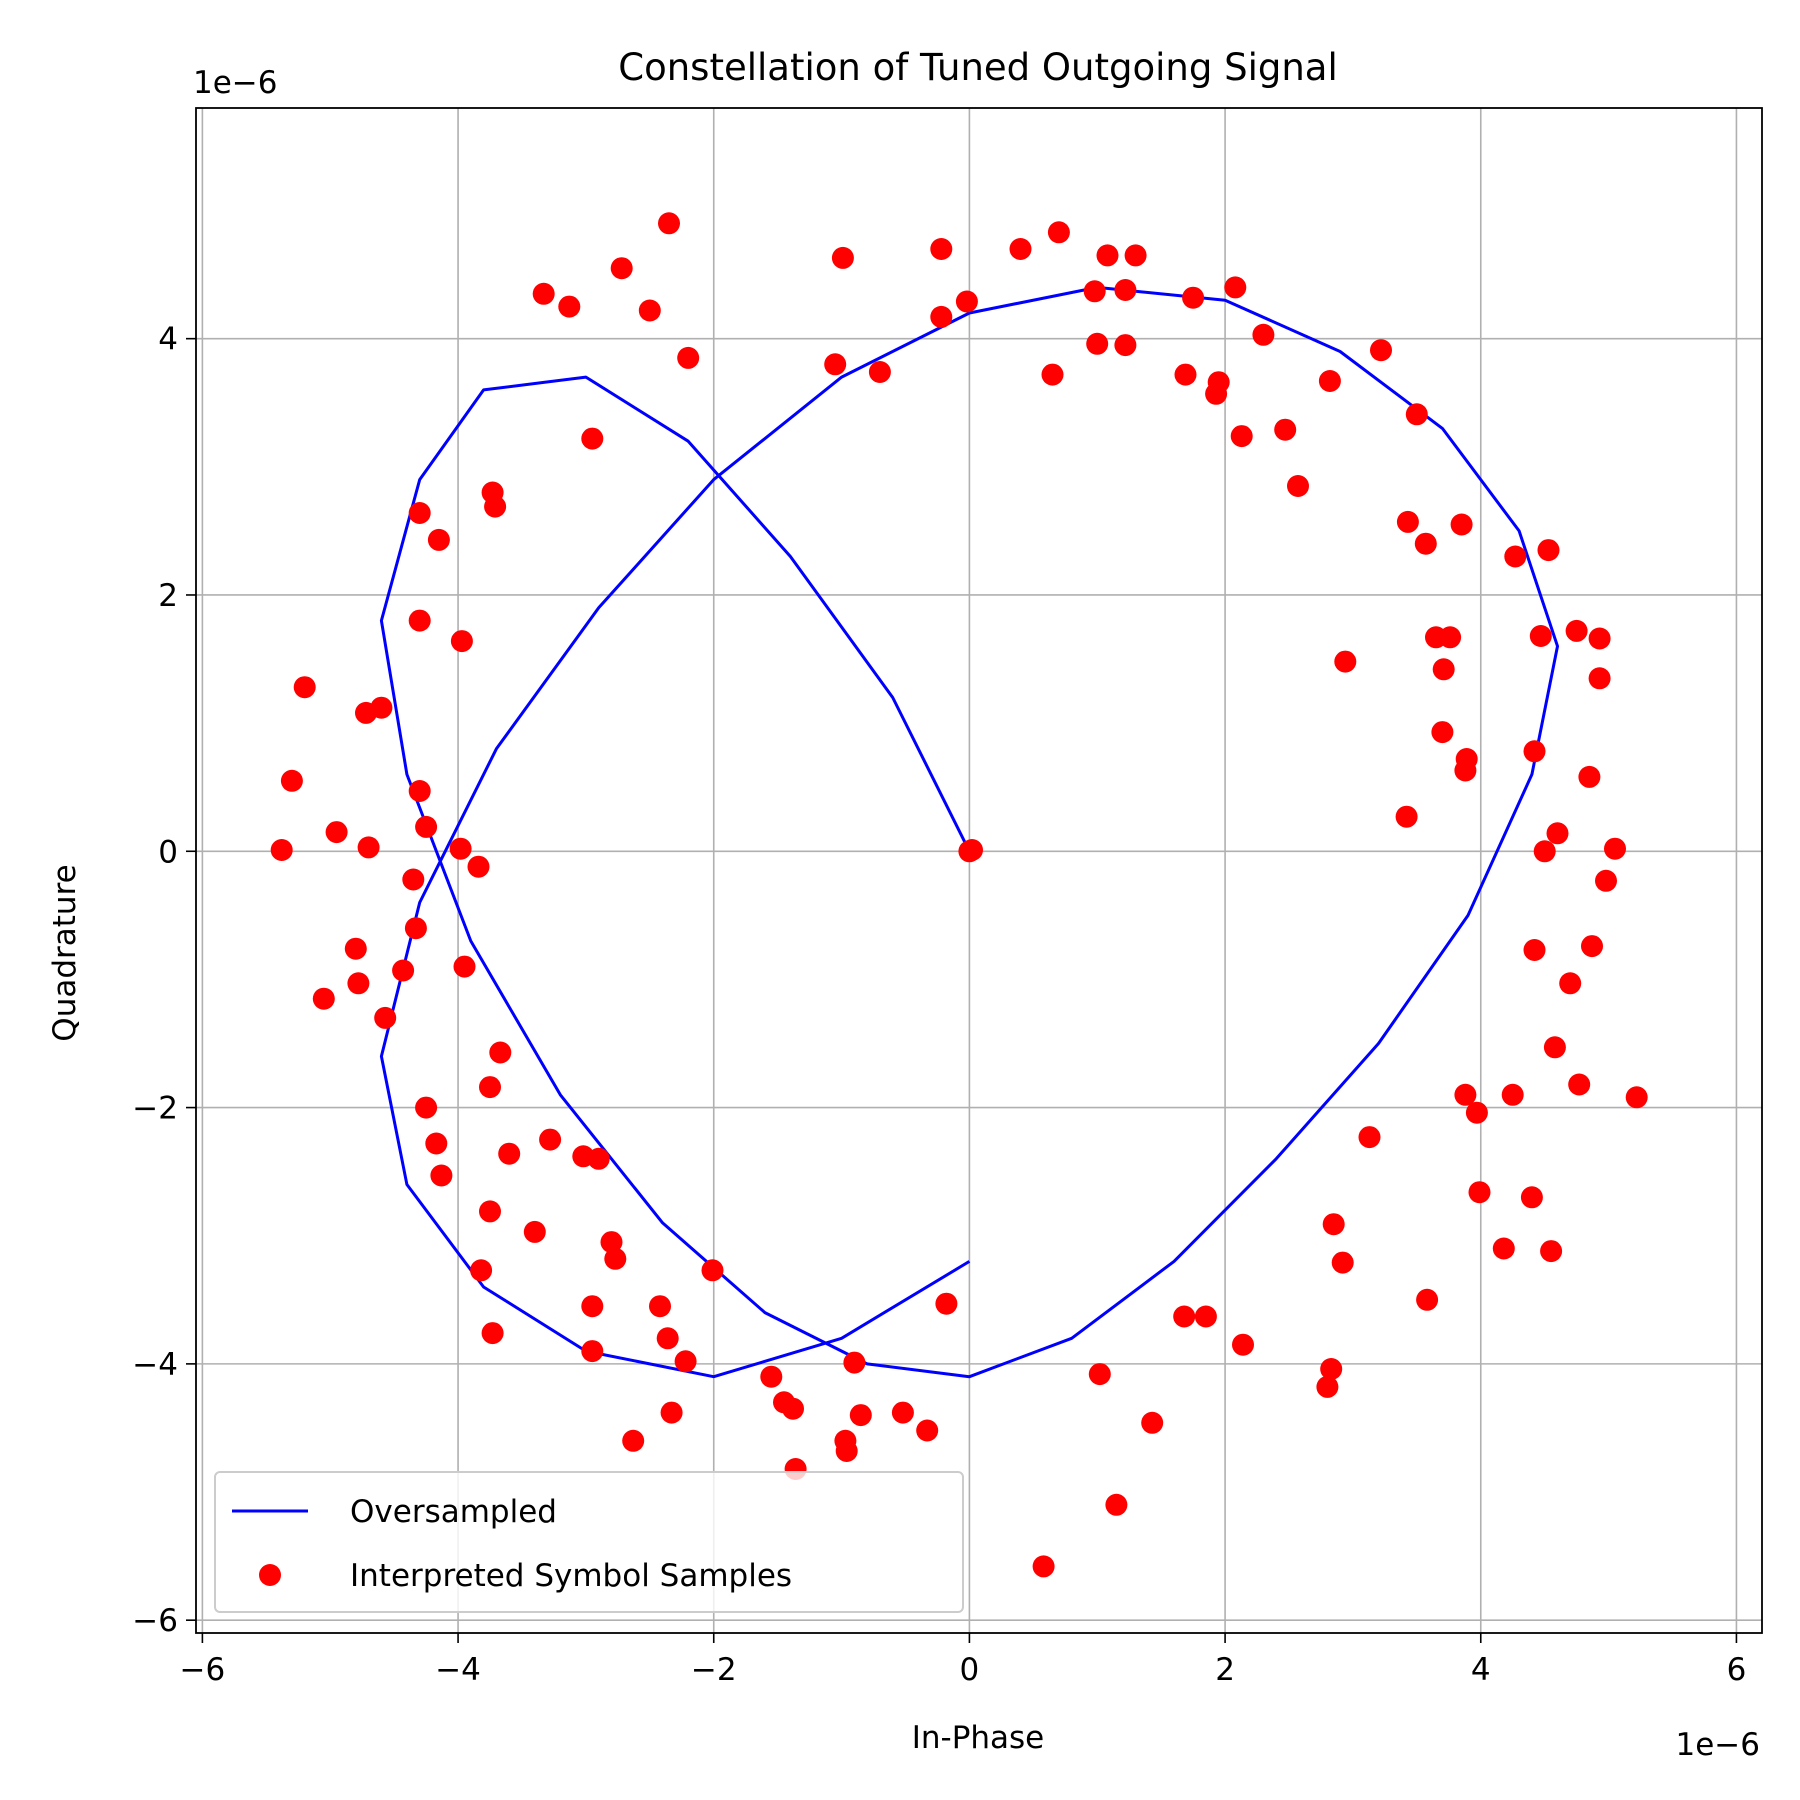 This screenshot has height=1800, width=1800. Describe the element at coordinates (1718, 1745) in the screenshot. I see `x-scale-label: 1e−6` at that location.